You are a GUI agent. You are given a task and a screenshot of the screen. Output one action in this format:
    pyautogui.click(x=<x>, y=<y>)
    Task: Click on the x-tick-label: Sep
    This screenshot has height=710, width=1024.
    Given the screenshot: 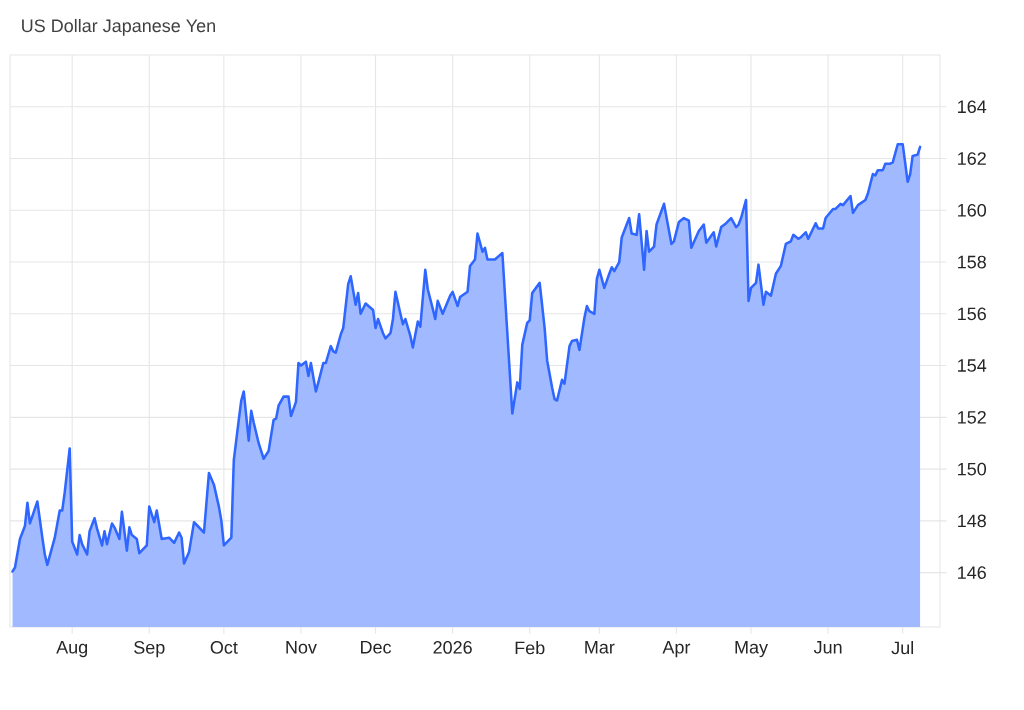 What is the action you would take?
    pyautogui.click(x=149, y=649)
    